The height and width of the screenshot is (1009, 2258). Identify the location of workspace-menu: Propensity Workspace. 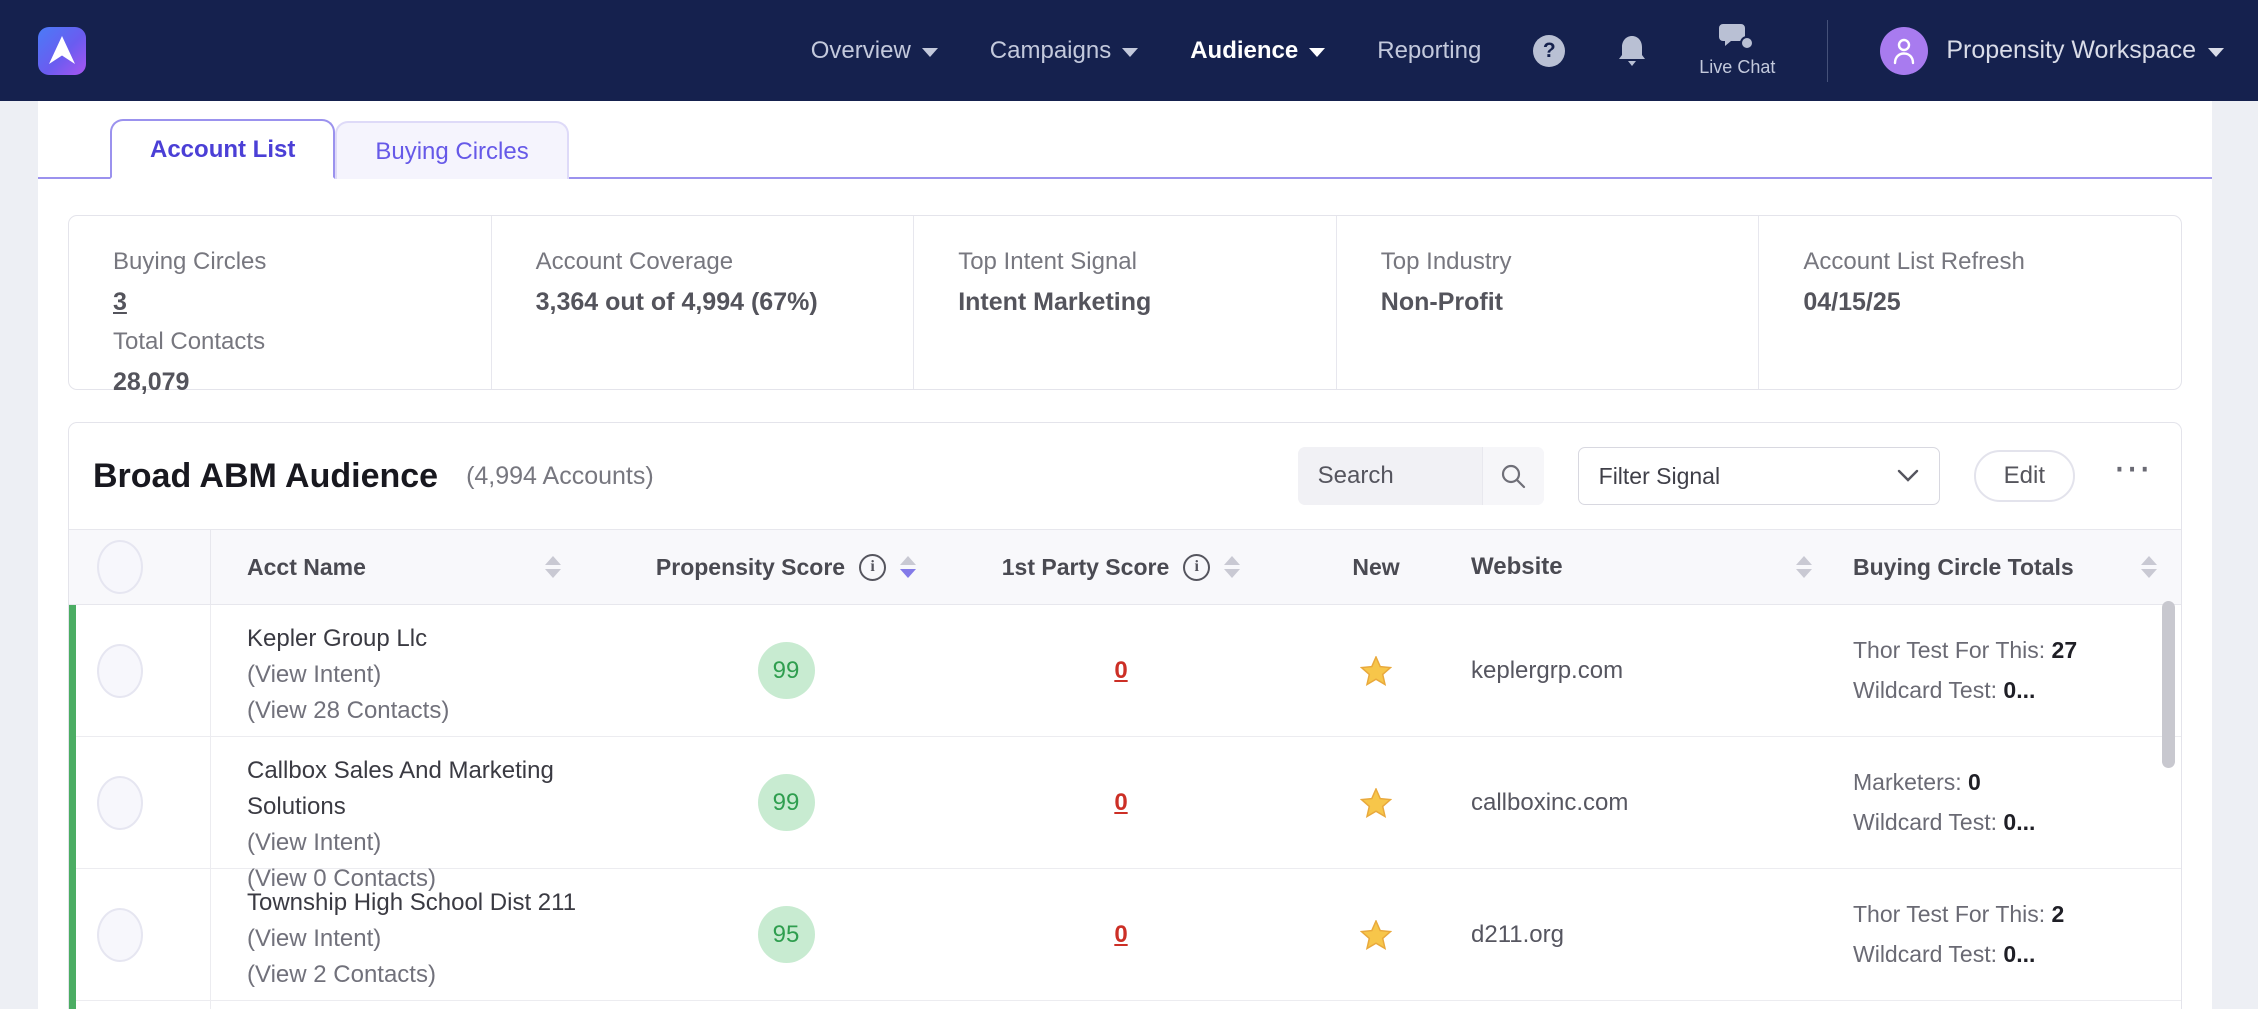
(2052, 50).